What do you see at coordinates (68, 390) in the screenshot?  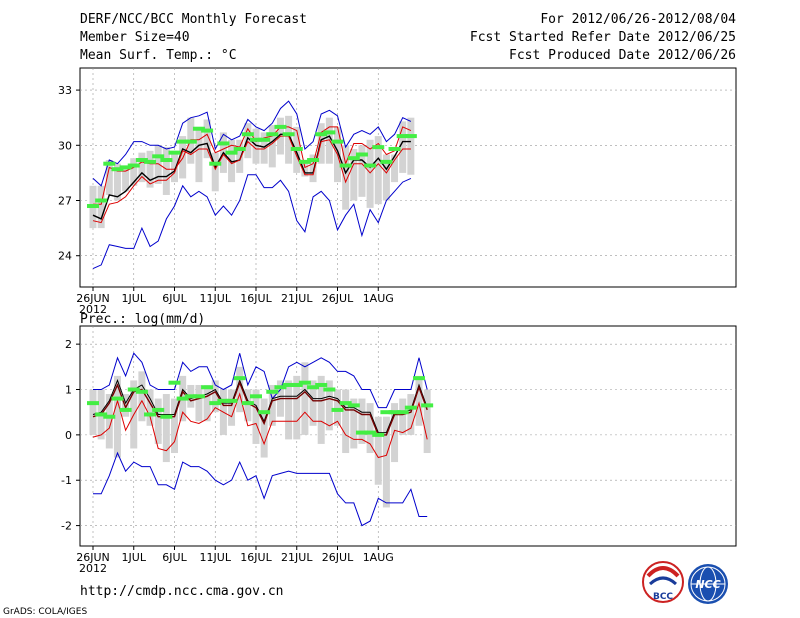 I see `y-tick-label: 1` at bounding box center [68, 390].